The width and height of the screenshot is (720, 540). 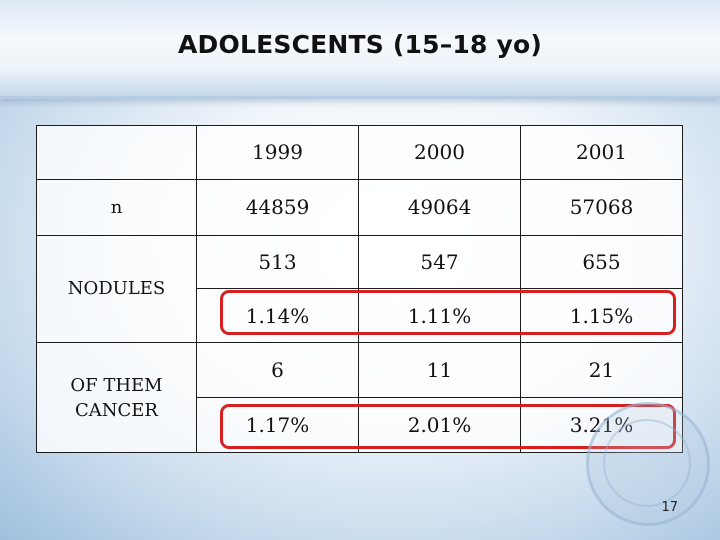 I want to click on table-cell: 547, so click(x=439, y=262).